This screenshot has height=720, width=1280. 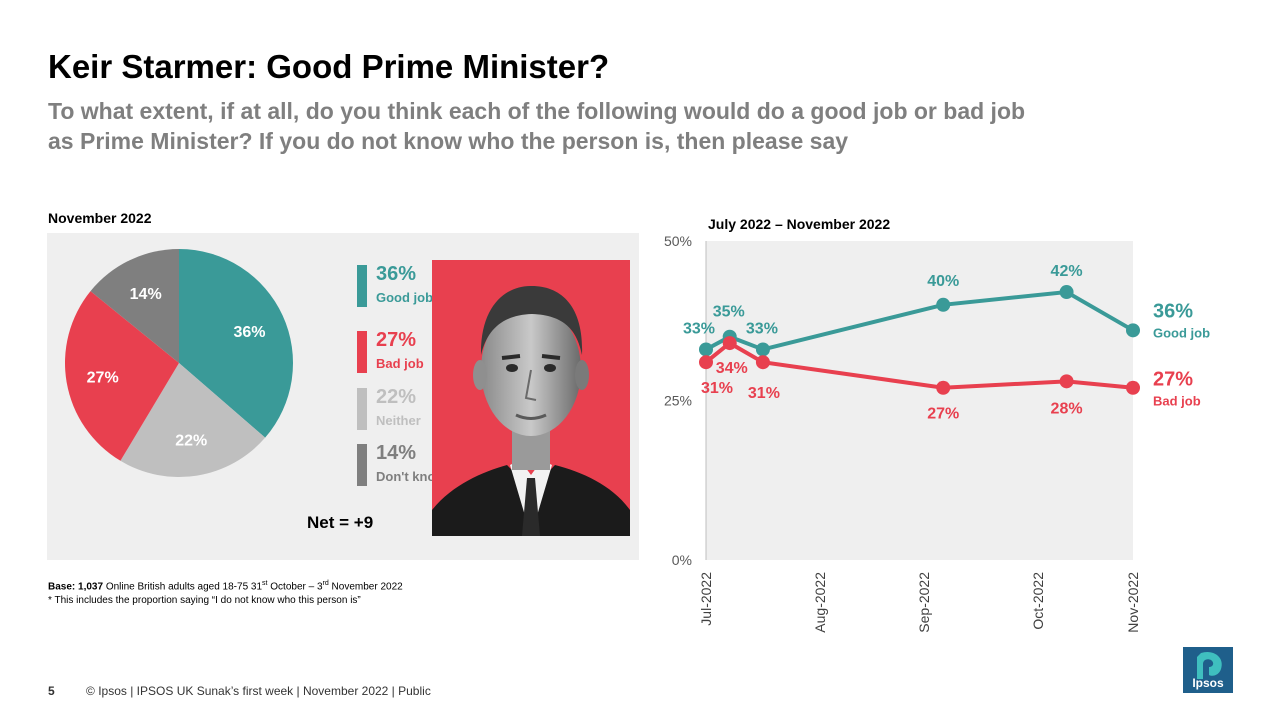 I want to click on line-period-label: July 2022 – November 2022, so click(x=799, y=224).